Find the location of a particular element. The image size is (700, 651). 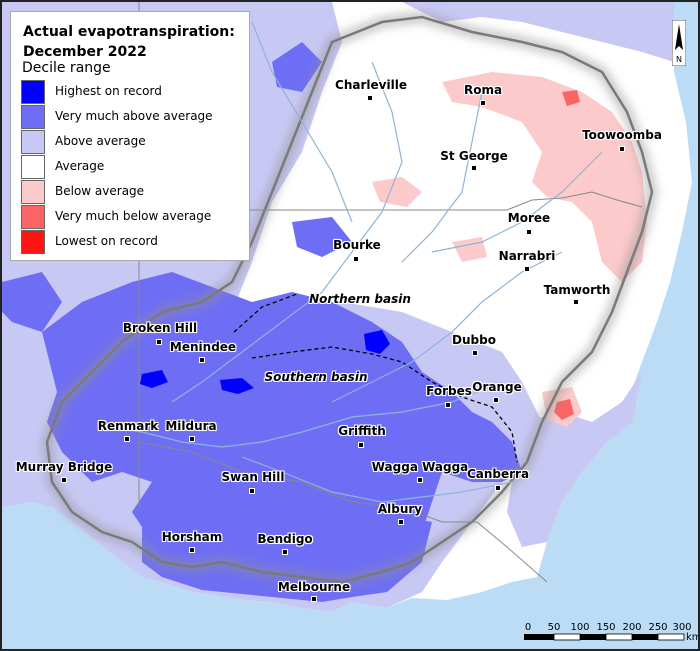

legend-item: Above average is located at coordinates (134, 142).